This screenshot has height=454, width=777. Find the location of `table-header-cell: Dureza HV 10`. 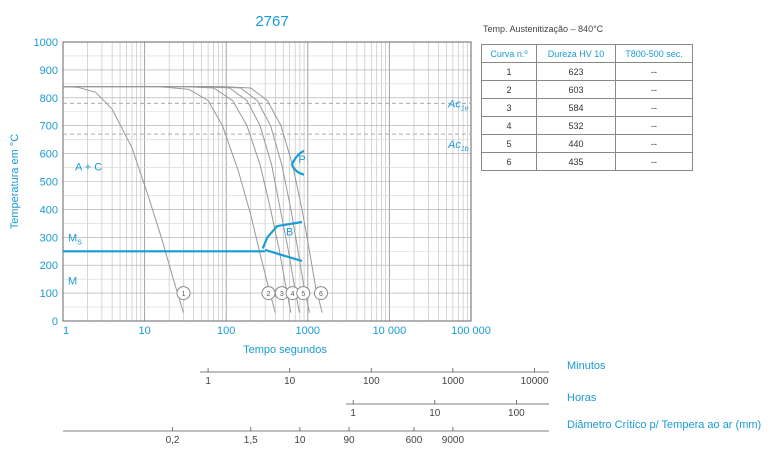

table-header-cell: Dureza HV 10 is located at coordinates (576, 53).